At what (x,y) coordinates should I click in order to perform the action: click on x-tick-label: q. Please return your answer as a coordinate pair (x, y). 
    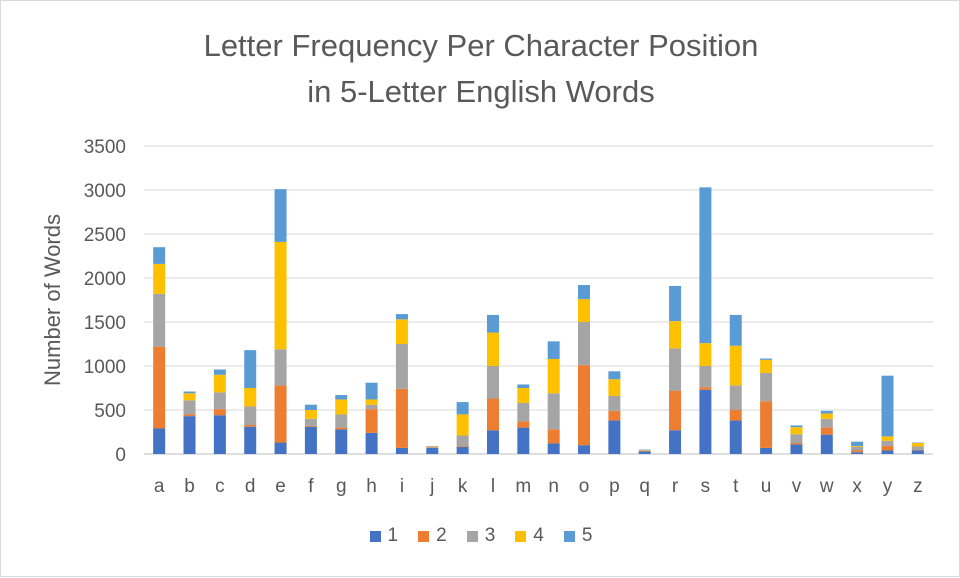
    Looking at the image, I should click on (644, 486).